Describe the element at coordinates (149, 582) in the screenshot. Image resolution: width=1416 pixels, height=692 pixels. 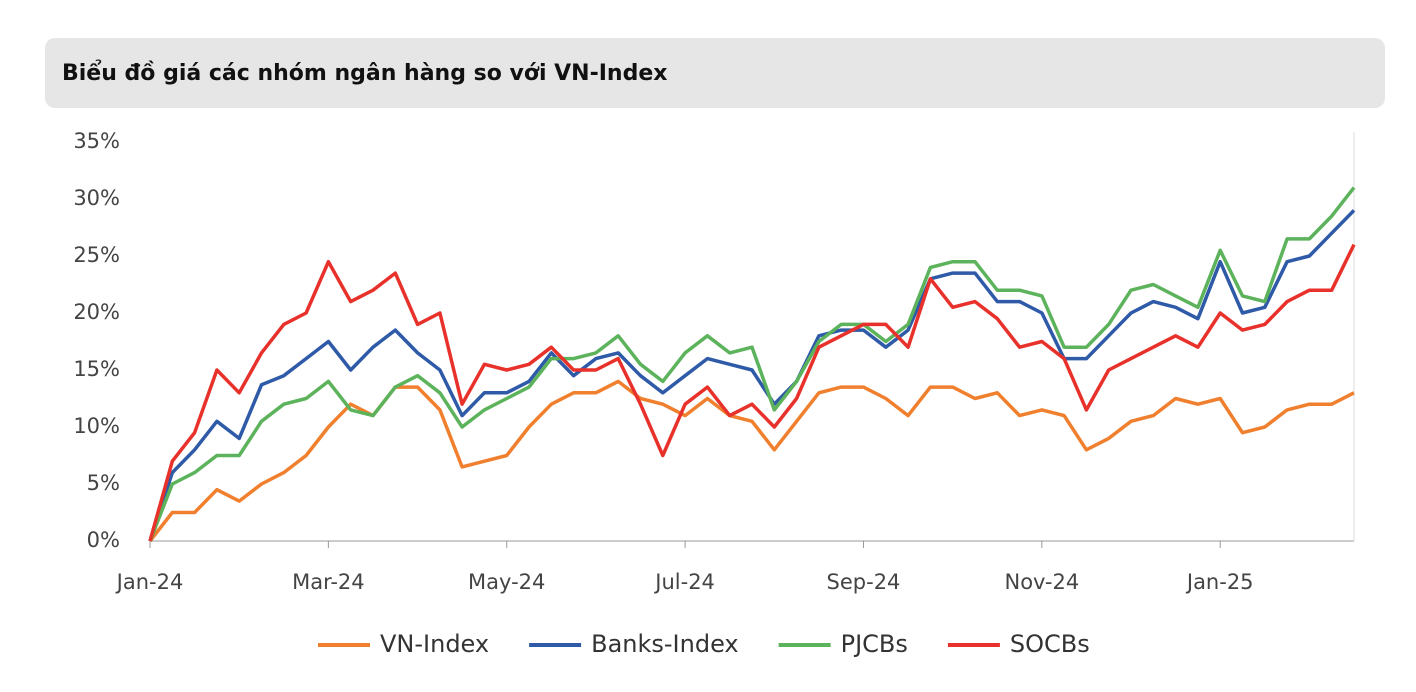
I see `x-tick-label: Jan-24` at that location.